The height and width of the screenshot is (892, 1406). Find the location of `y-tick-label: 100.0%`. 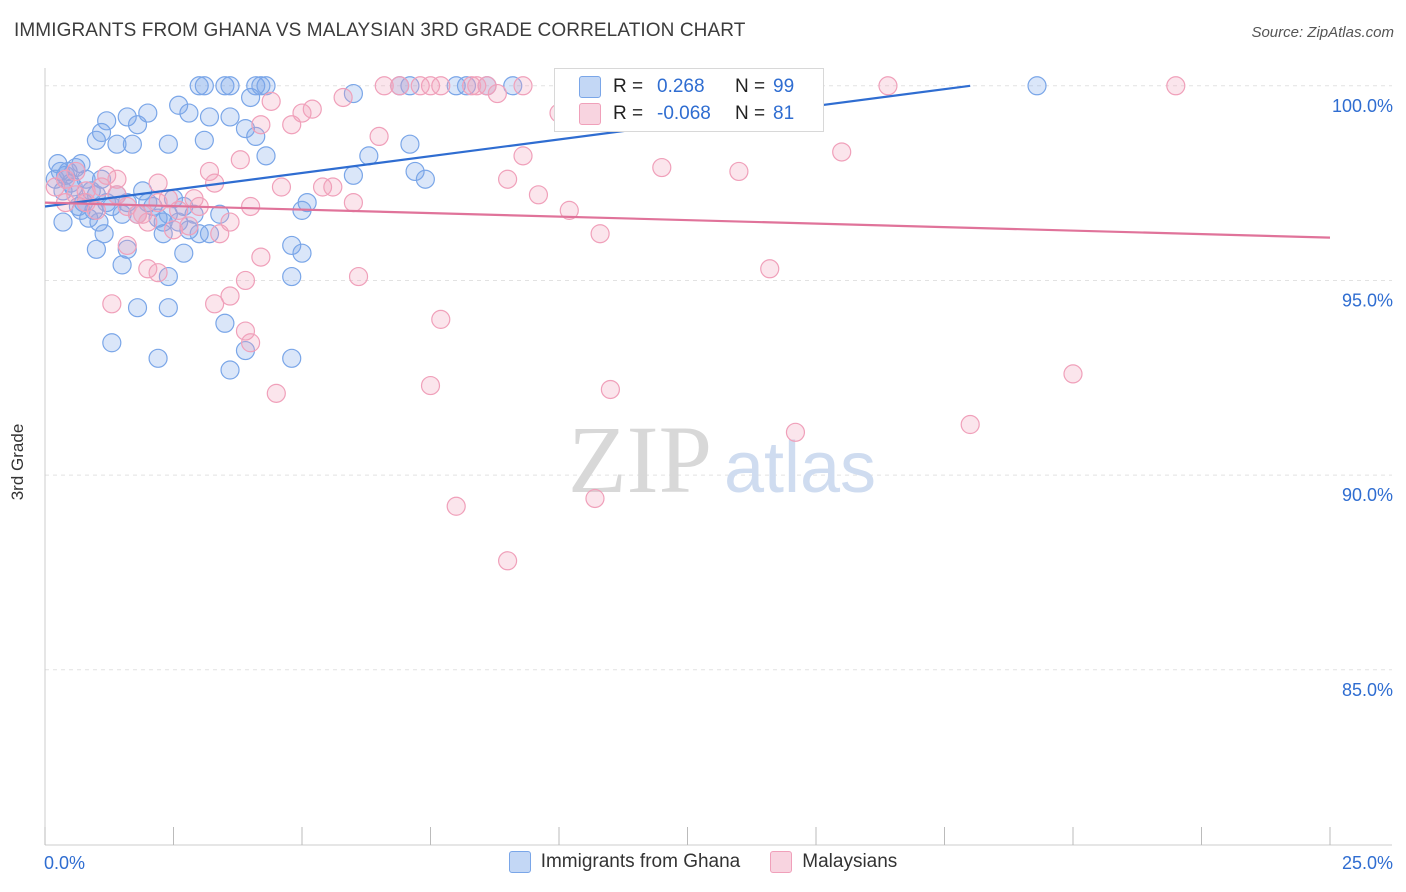

y-tick-label: 100.0% is located at coordinates (1362, 106).